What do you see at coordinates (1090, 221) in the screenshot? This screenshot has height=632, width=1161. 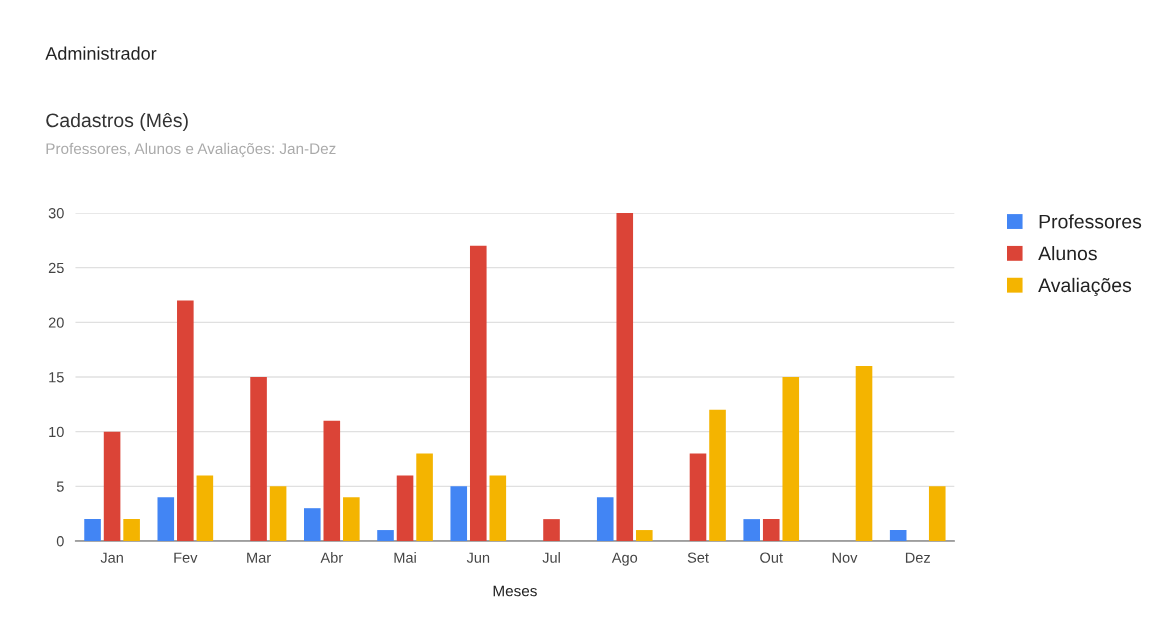 I see `legend-label: Professores` at bounding box center [1090, 221].